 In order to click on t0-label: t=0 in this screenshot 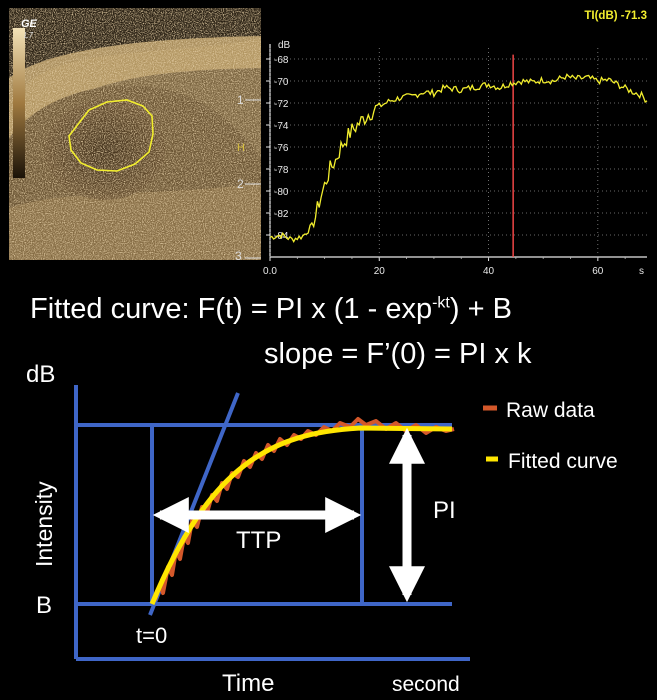, I will do `click(151, 635)`.